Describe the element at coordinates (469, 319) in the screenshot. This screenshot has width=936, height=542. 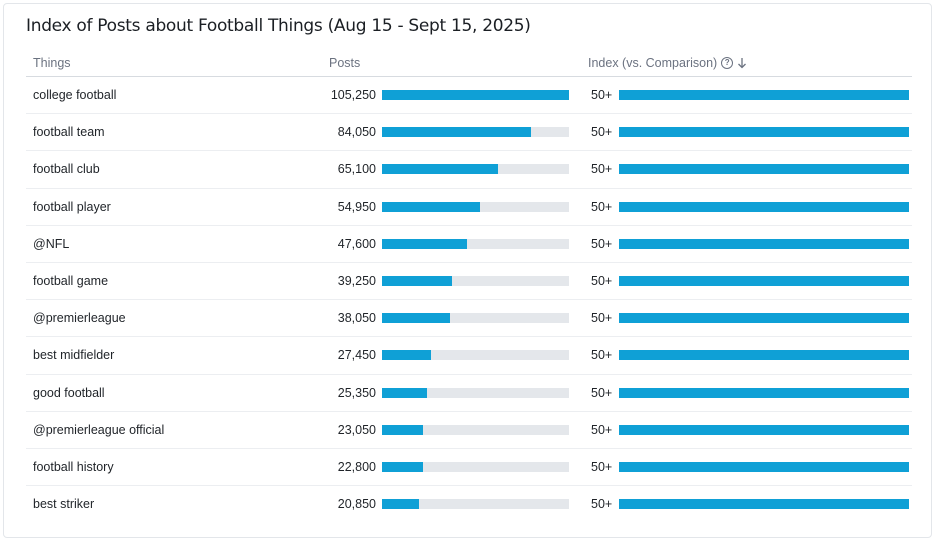
I see `table-row: @premierleague 38,050 50+` at that location.